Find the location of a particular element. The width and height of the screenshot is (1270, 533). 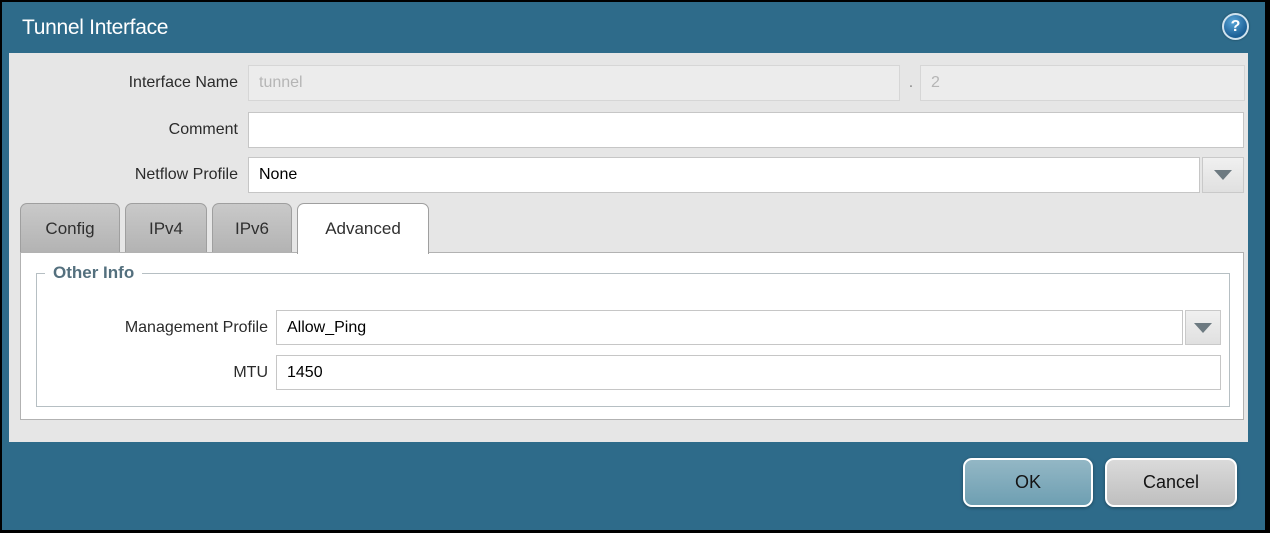

mtu-input is located at coordinates (748, 372).